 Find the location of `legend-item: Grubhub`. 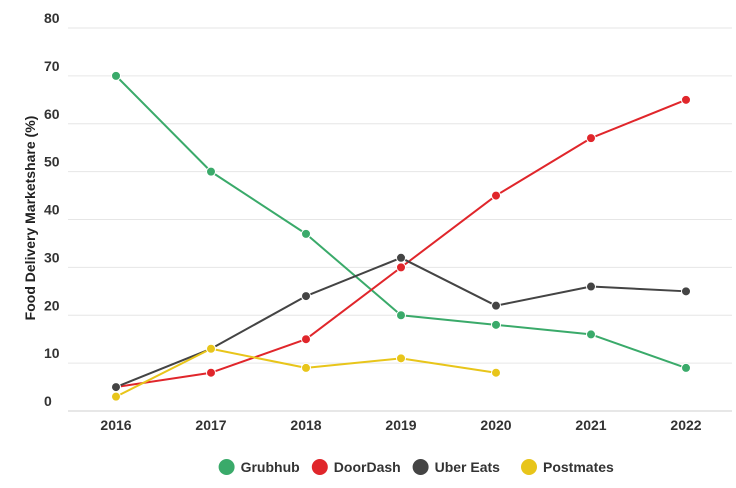

legend-item: Grubhub is located at coordinates (259, 467).